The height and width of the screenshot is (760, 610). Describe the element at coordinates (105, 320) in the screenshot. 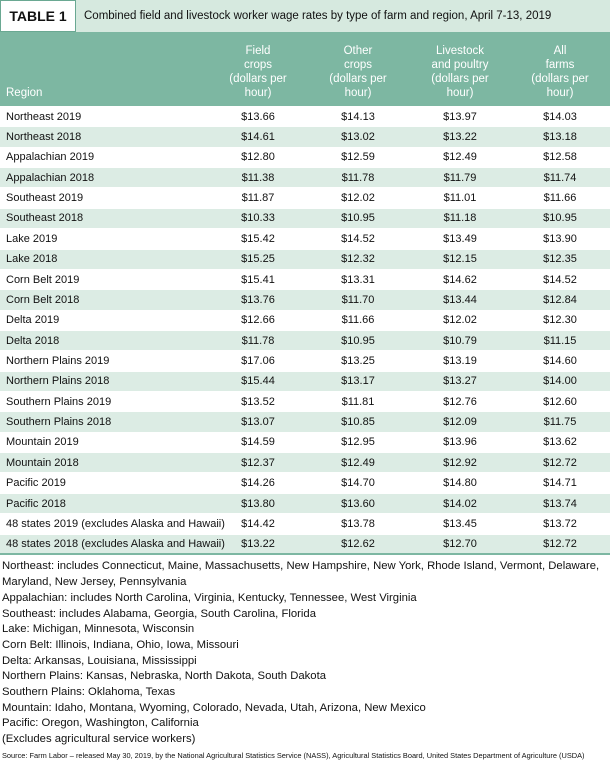

I see `region-cell: Delta 2019` at that location.